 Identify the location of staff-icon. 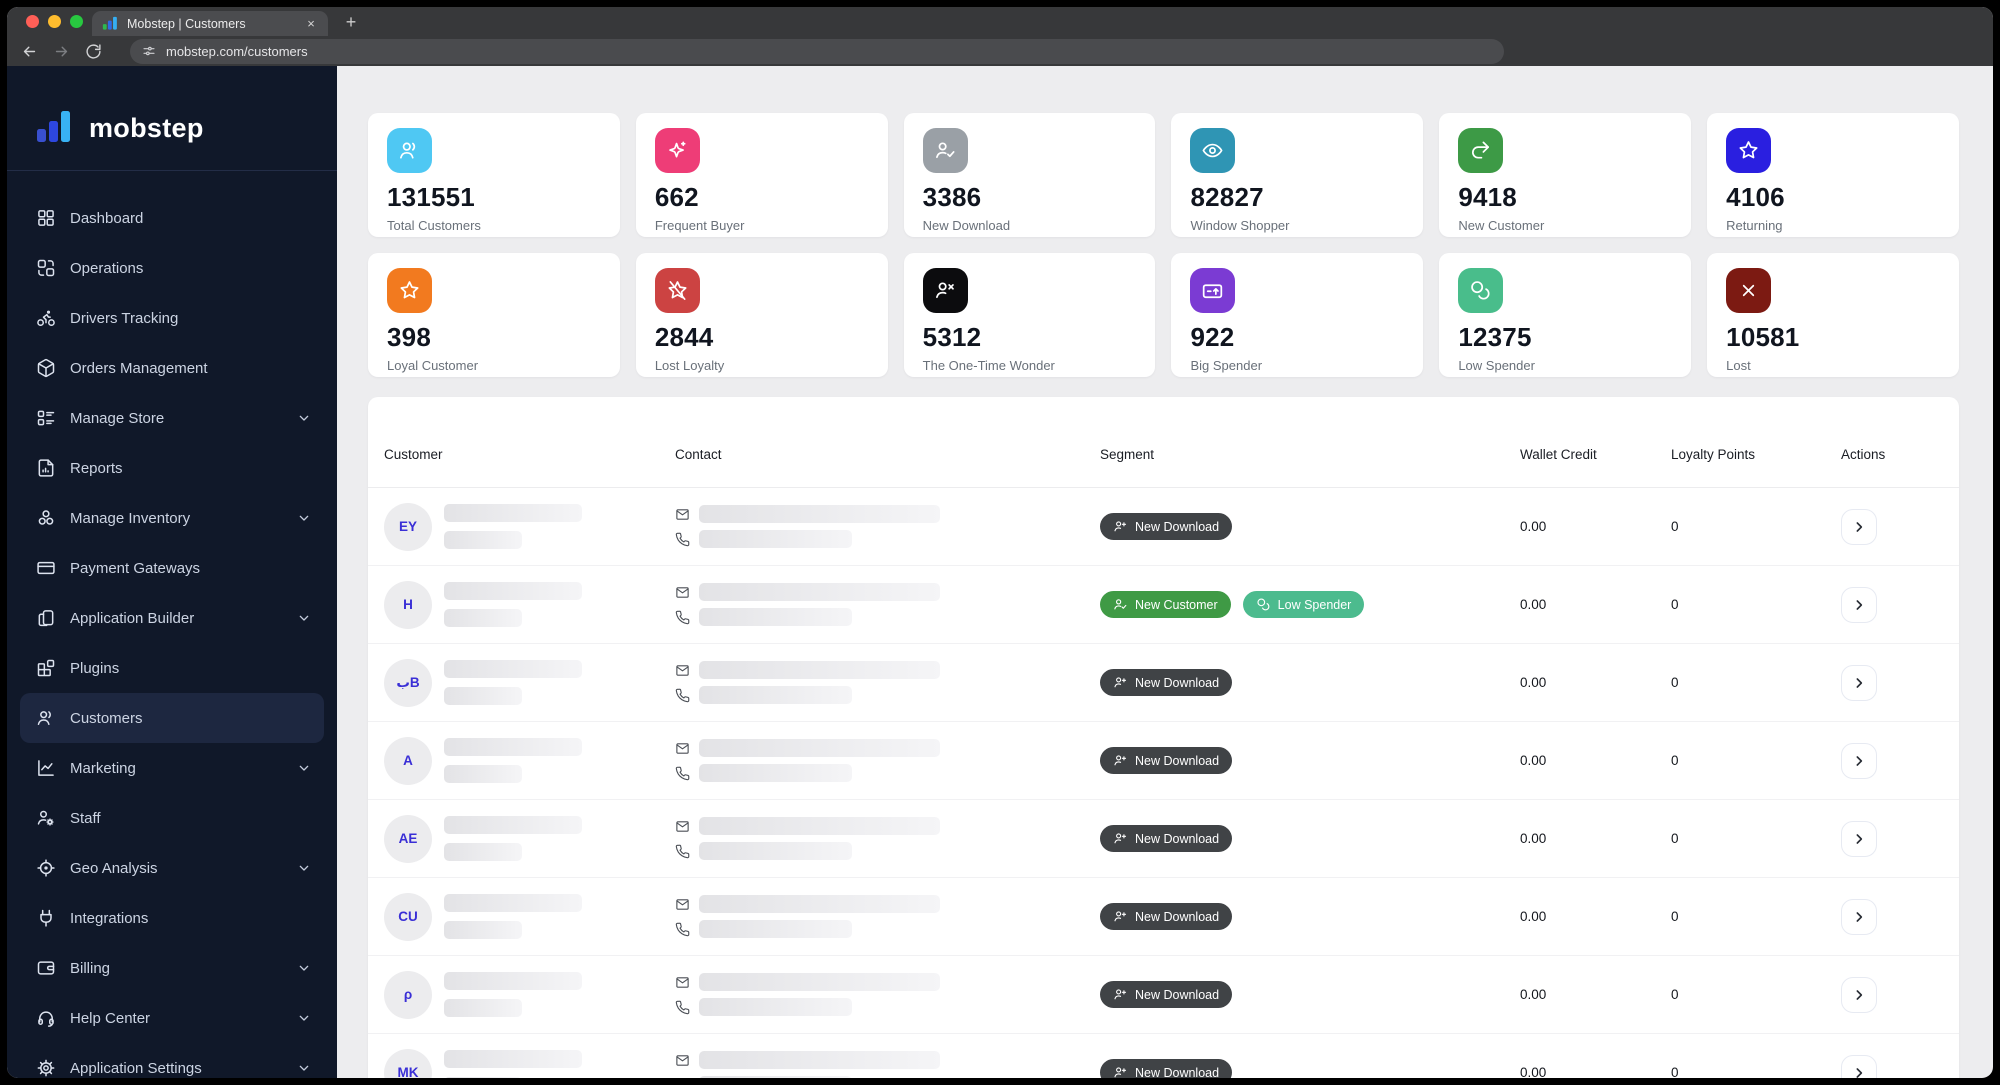
(46, 818).